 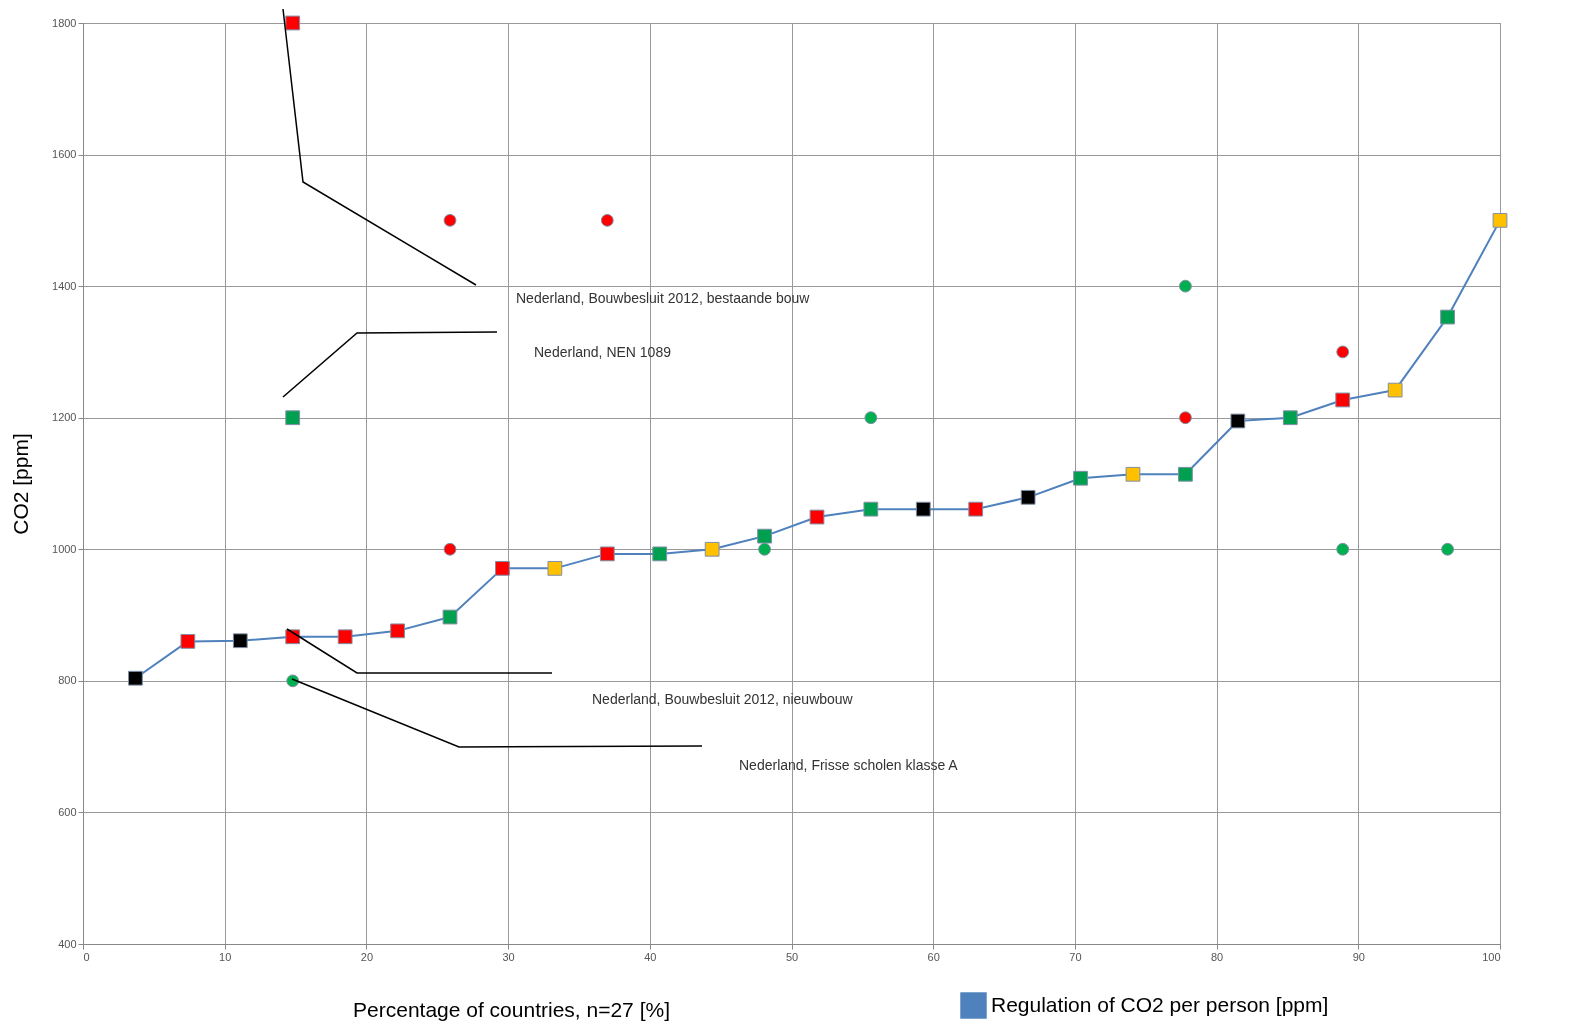 What do you see at coordinates (511, 1009) in the screenshot?
I see `x-axis-title: Percentage of countries, n=27 [%]` at bounding box center [511, 1009].